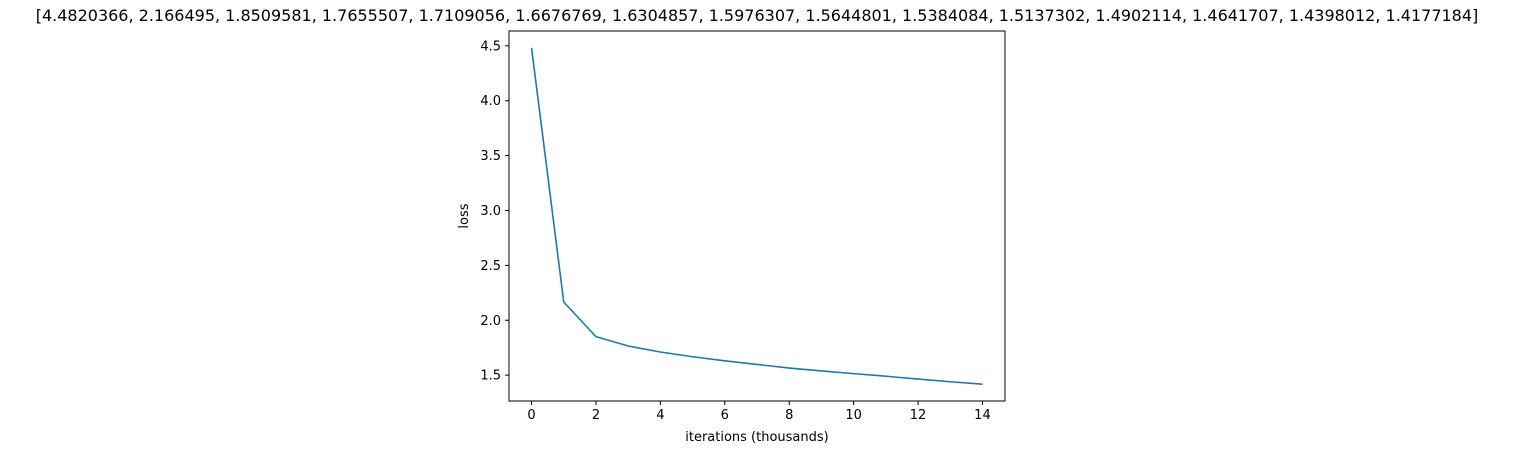  I want to click on x-tick-label: 4, so click(660, 415).